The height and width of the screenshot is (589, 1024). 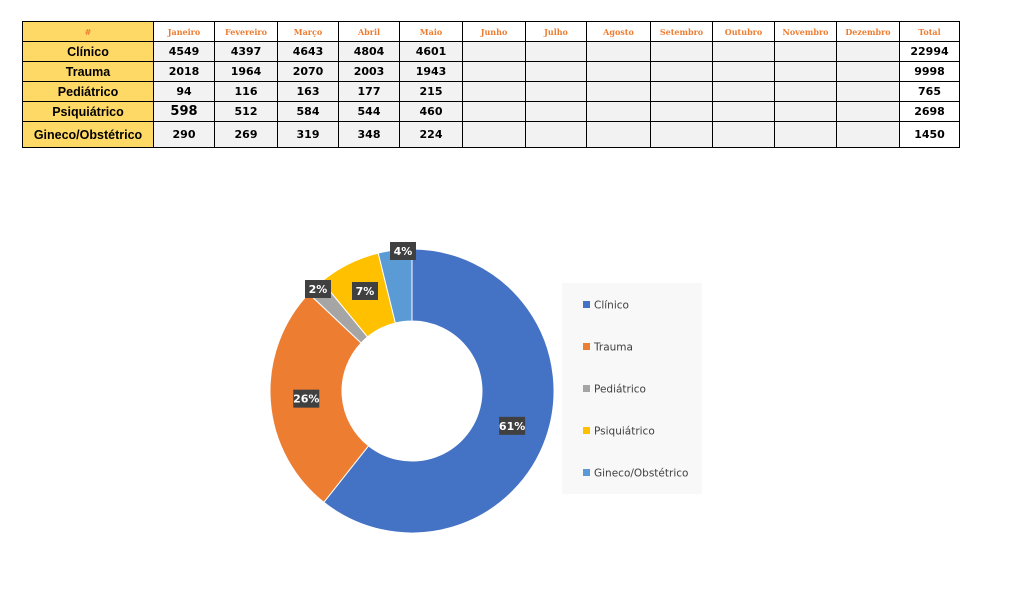 What do you see at coordinates (88, 31) in the screenshot?
I see `corner-cell: #` at bounding box center [88, 31].